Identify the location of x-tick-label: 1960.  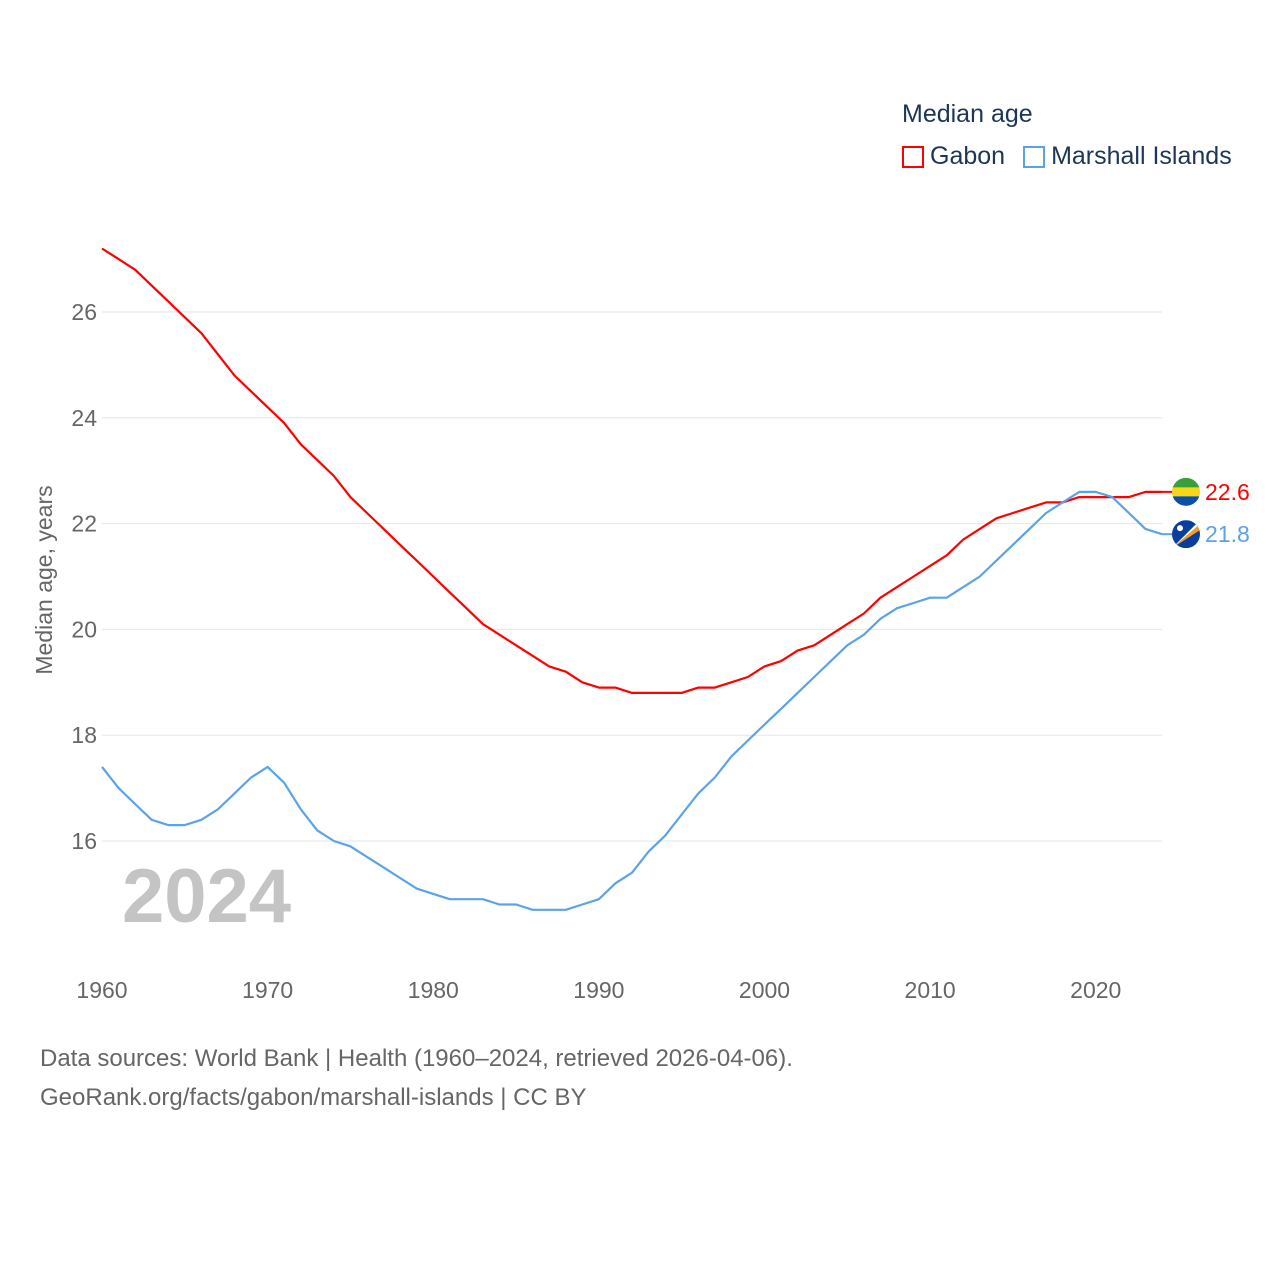
(101, 990).